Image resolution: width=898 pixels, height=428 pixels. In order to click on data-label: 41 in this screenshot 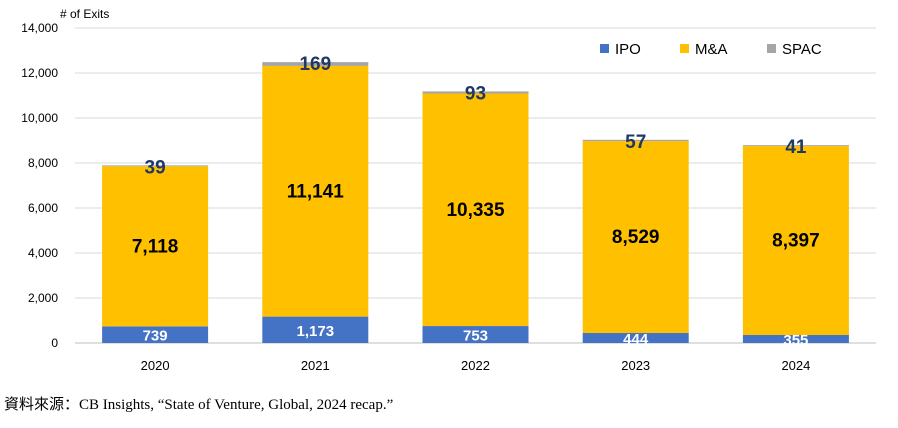, I will do `click(796, 147)`.